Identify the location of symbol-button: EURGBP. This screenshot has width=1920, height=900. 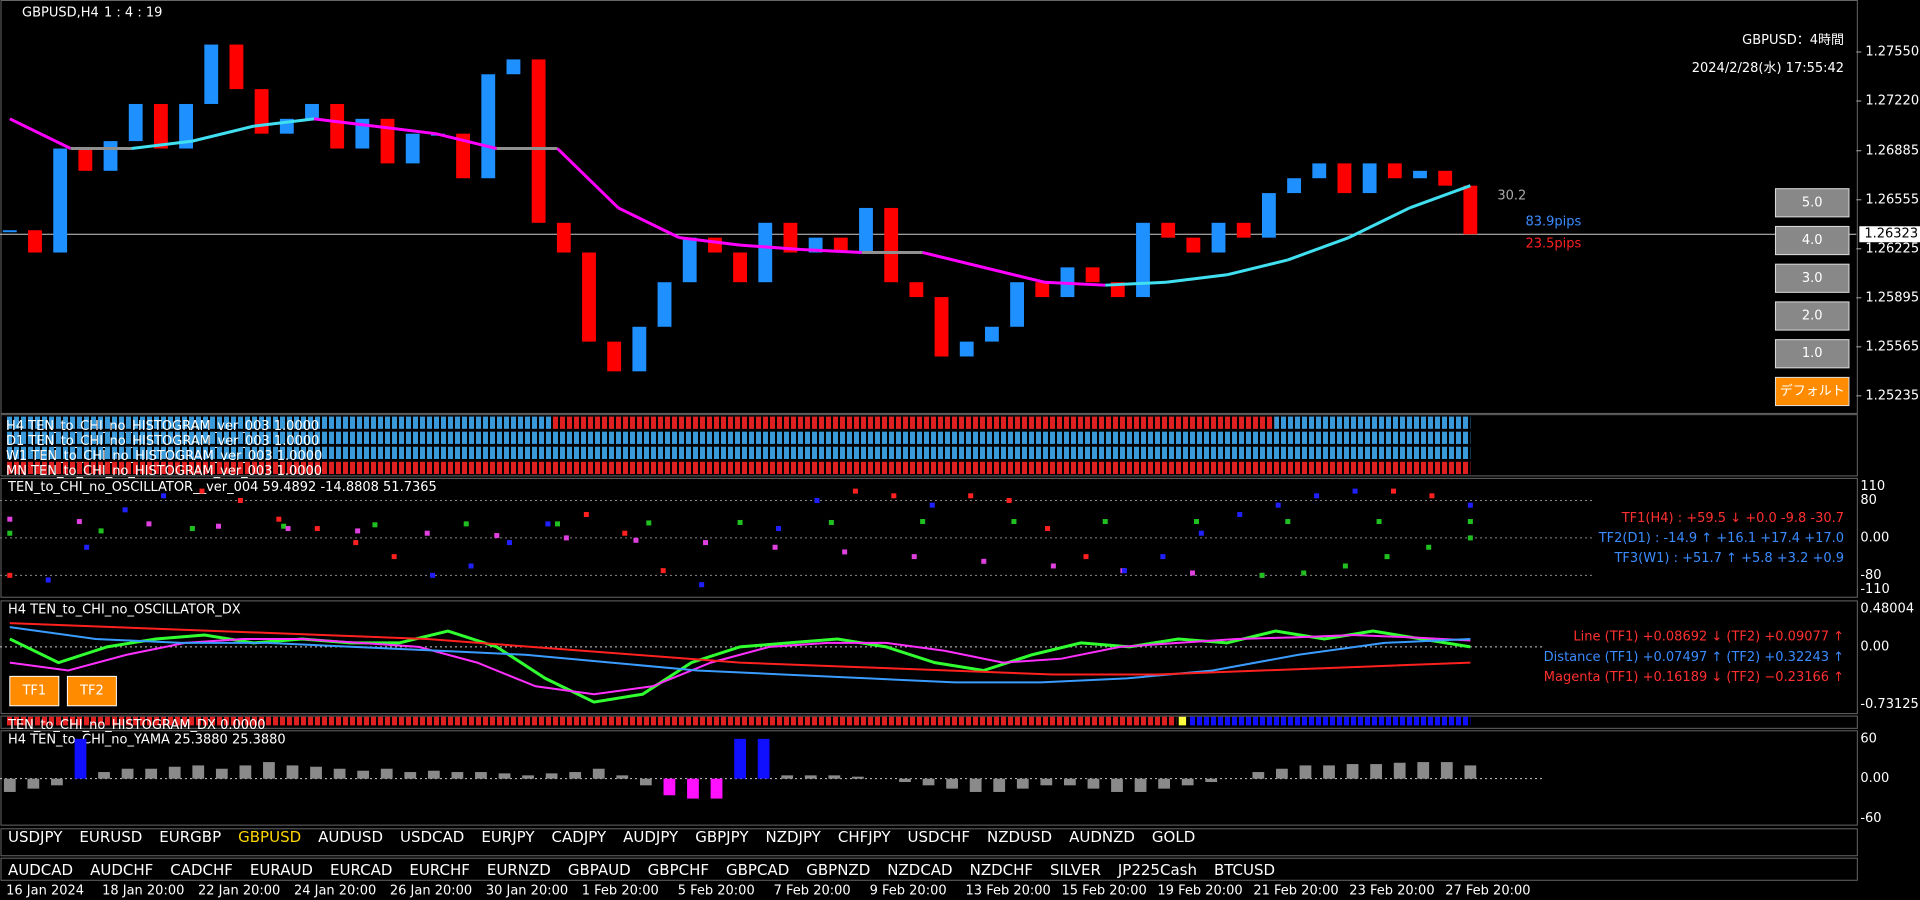
(190, 837).